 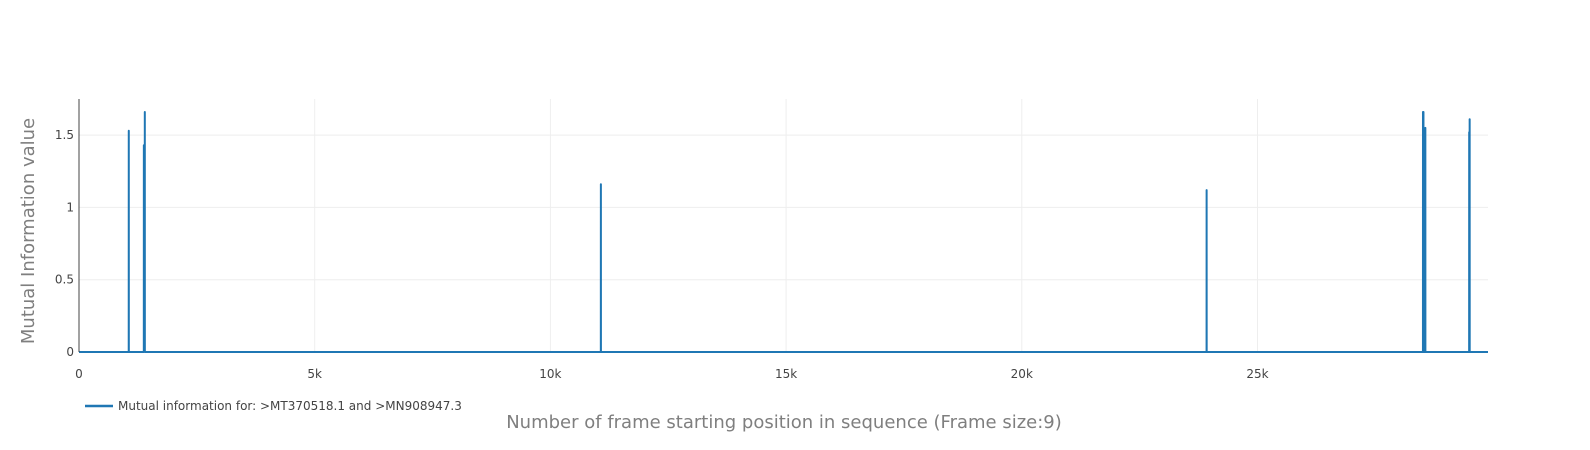 What do you see at coordinates (314, 374) in the screenshot?
I see `x-tick-label: 5k` at bounding box center [314, 374].